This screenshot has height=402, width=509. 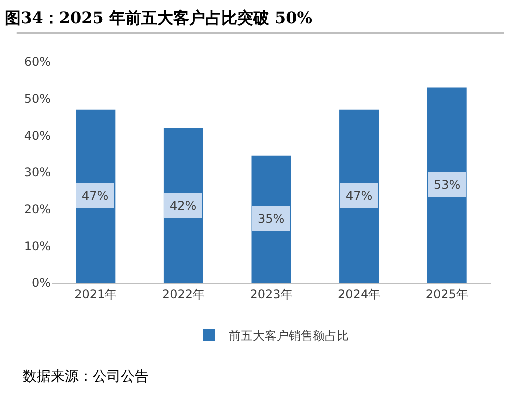 I want to click on x-tick-label: 2024年, so click(x=359, y=294).